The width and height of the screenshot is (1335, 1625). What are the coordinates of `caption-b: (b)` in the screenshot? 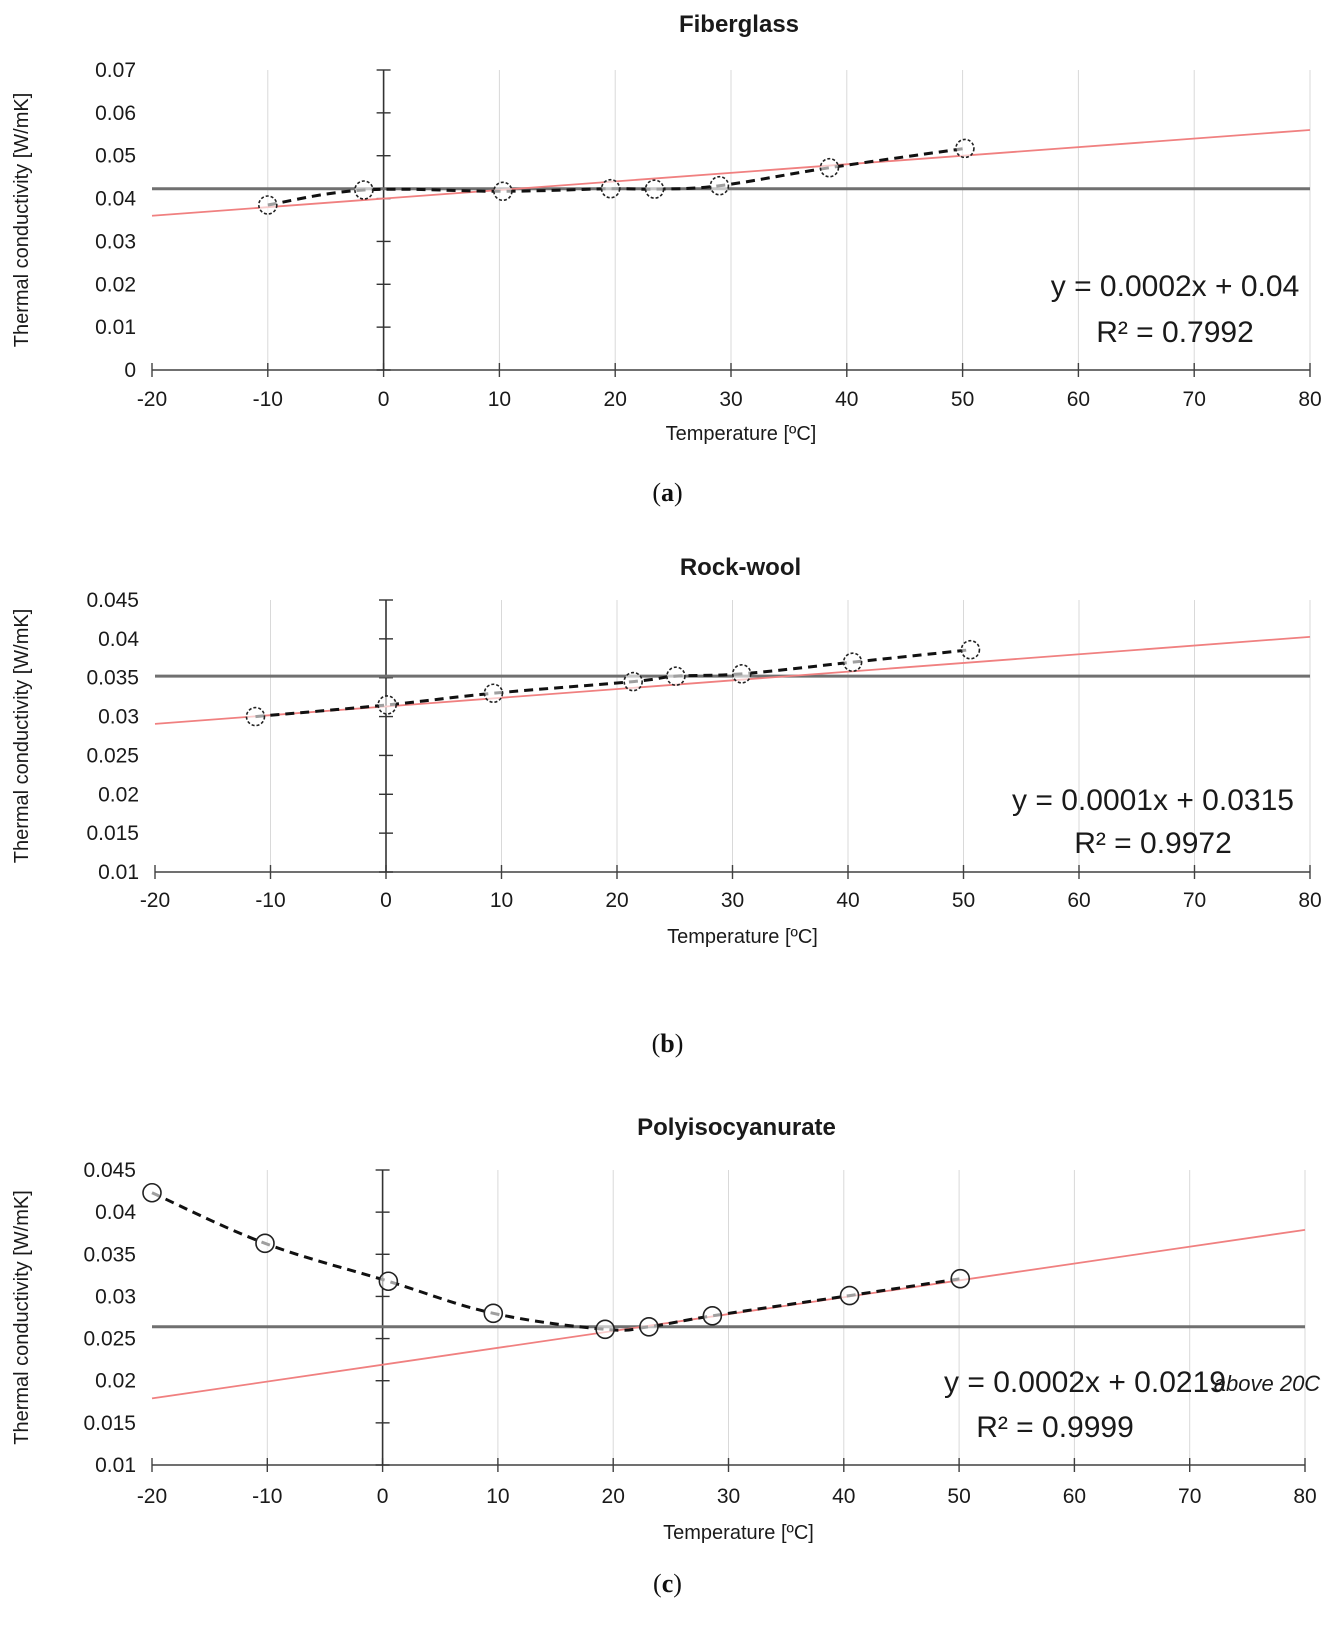 It's located at (667, 1043).